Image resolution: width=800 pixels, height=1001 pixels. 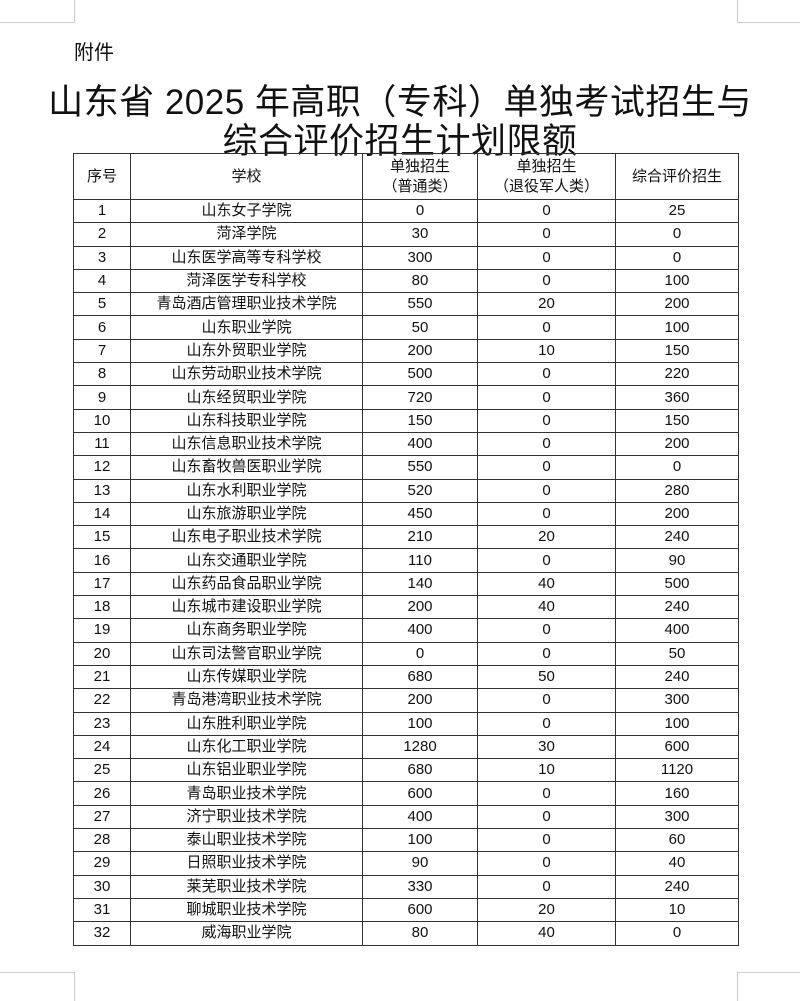 I want to click on cell-col-school: 山东医学高等专科学校, so click(x=246, y=257).